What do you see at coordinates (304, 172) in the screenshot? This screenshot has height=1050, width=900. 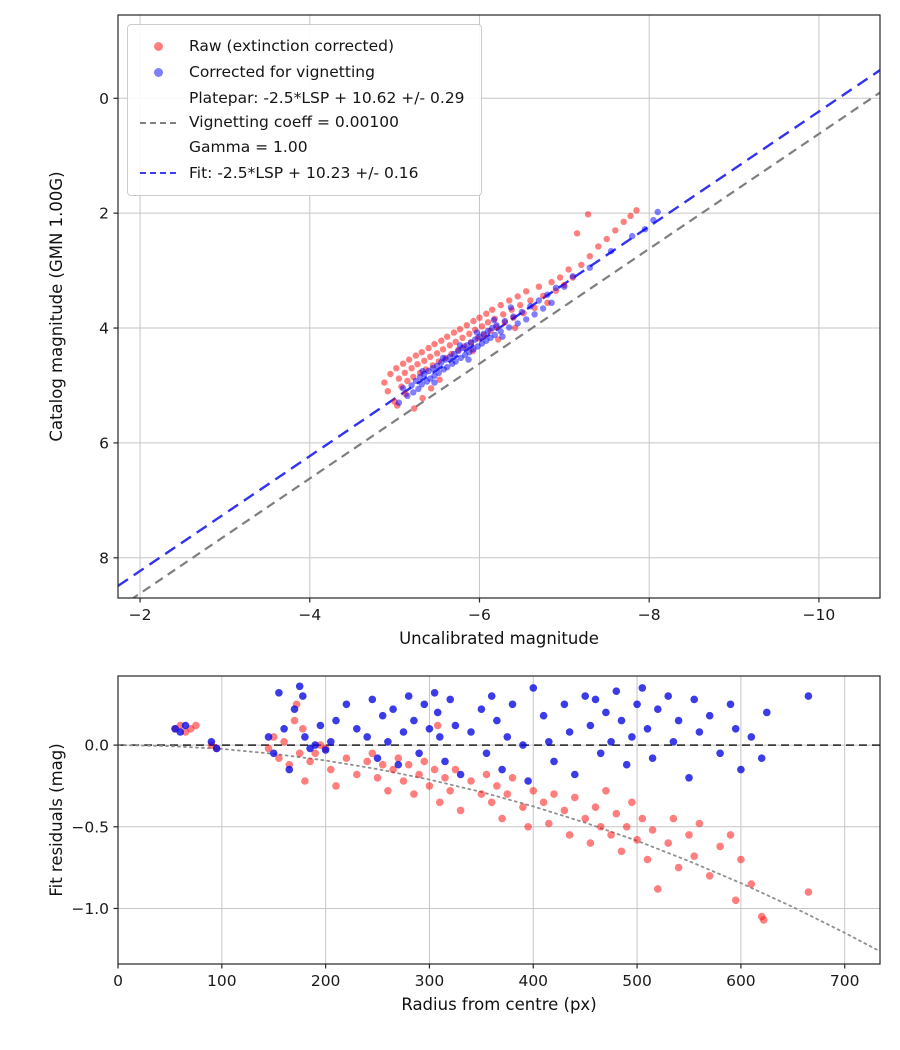 I see `legend-label-fit: Fit: -2.5*LSP + 10.23 +/- 0.16` at bounding box center [304, 172].